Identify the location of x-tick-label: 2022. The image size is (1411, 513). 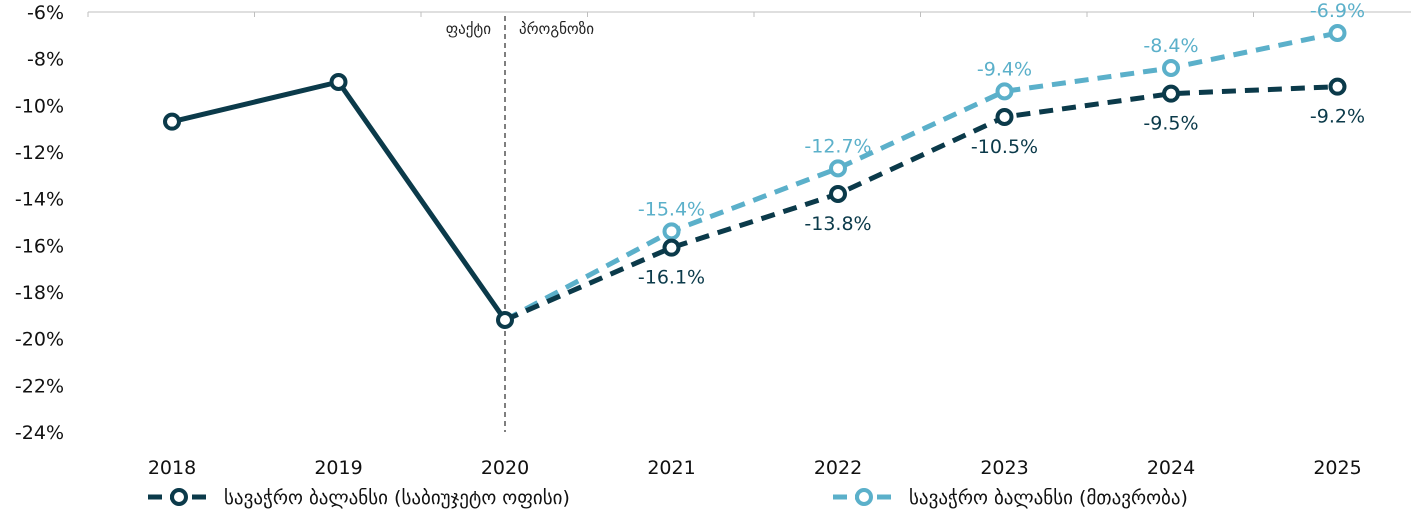
(838, 468).